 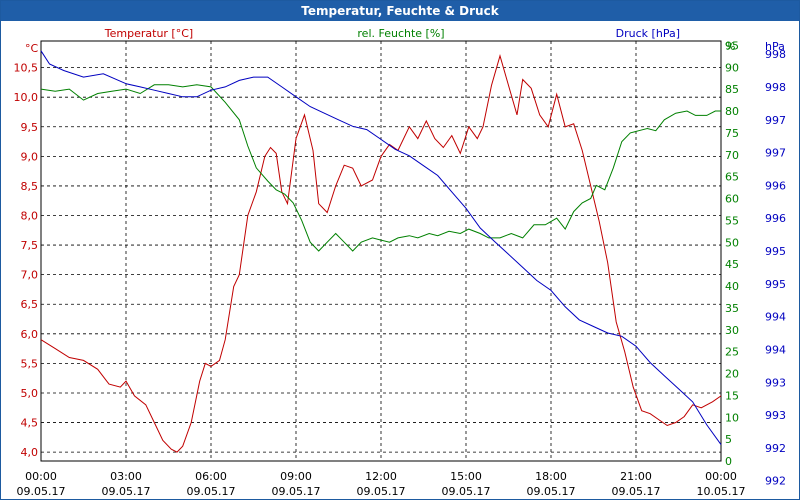 What do you see at coordinates (30, 334) in the screenshot?
I see `temperature-tick-label: 6,0` at bounding box center [30, 334].